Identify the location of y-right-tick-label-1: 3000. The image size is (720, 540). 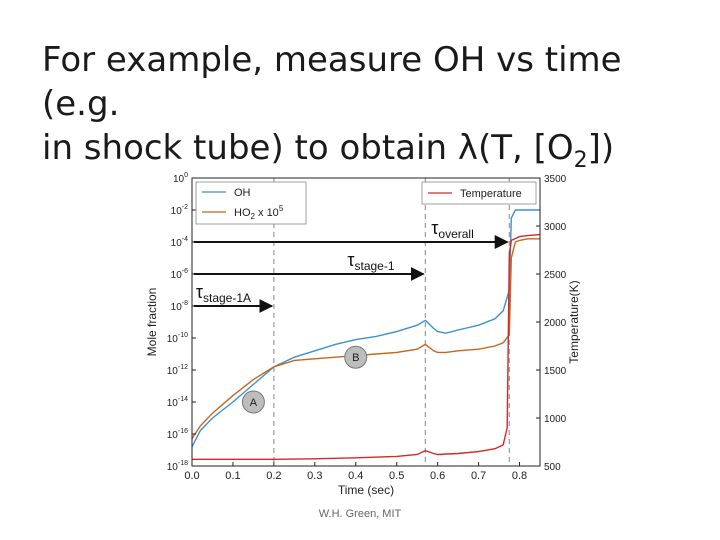
(555, 227).